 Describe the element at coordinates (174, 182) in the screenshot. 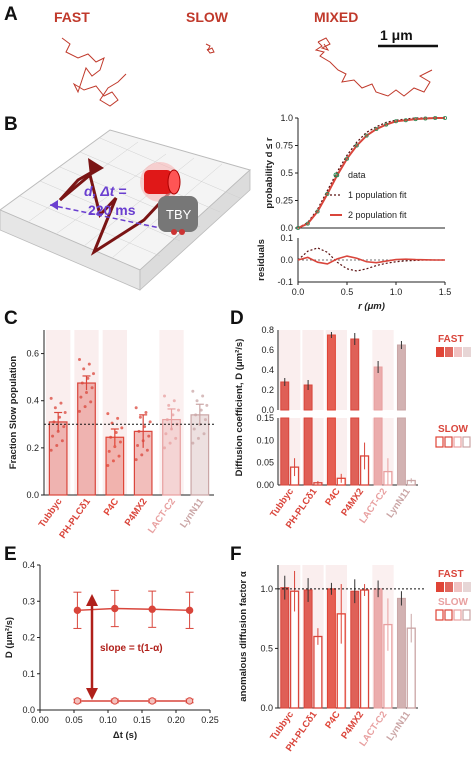

I see `fluorophore-cap` at that location.